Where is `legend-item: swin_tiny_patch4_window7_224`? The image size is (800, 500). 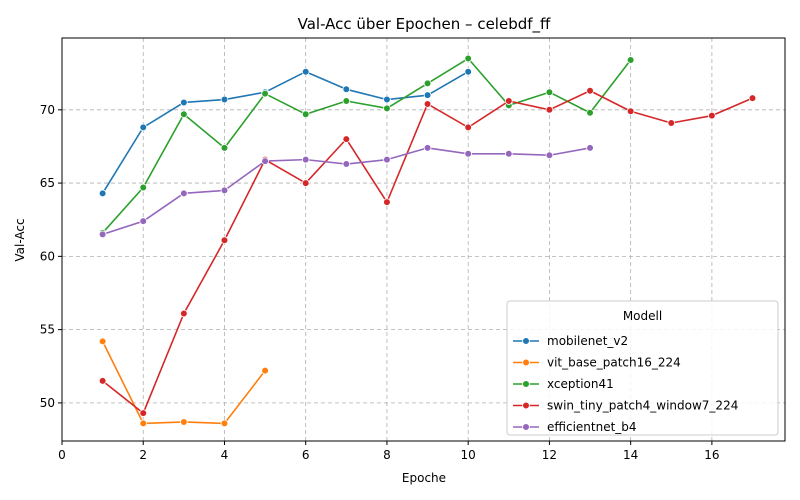 legend-item: swin_tiny_patch4_window7_224 is located at coordinates (625, 406).